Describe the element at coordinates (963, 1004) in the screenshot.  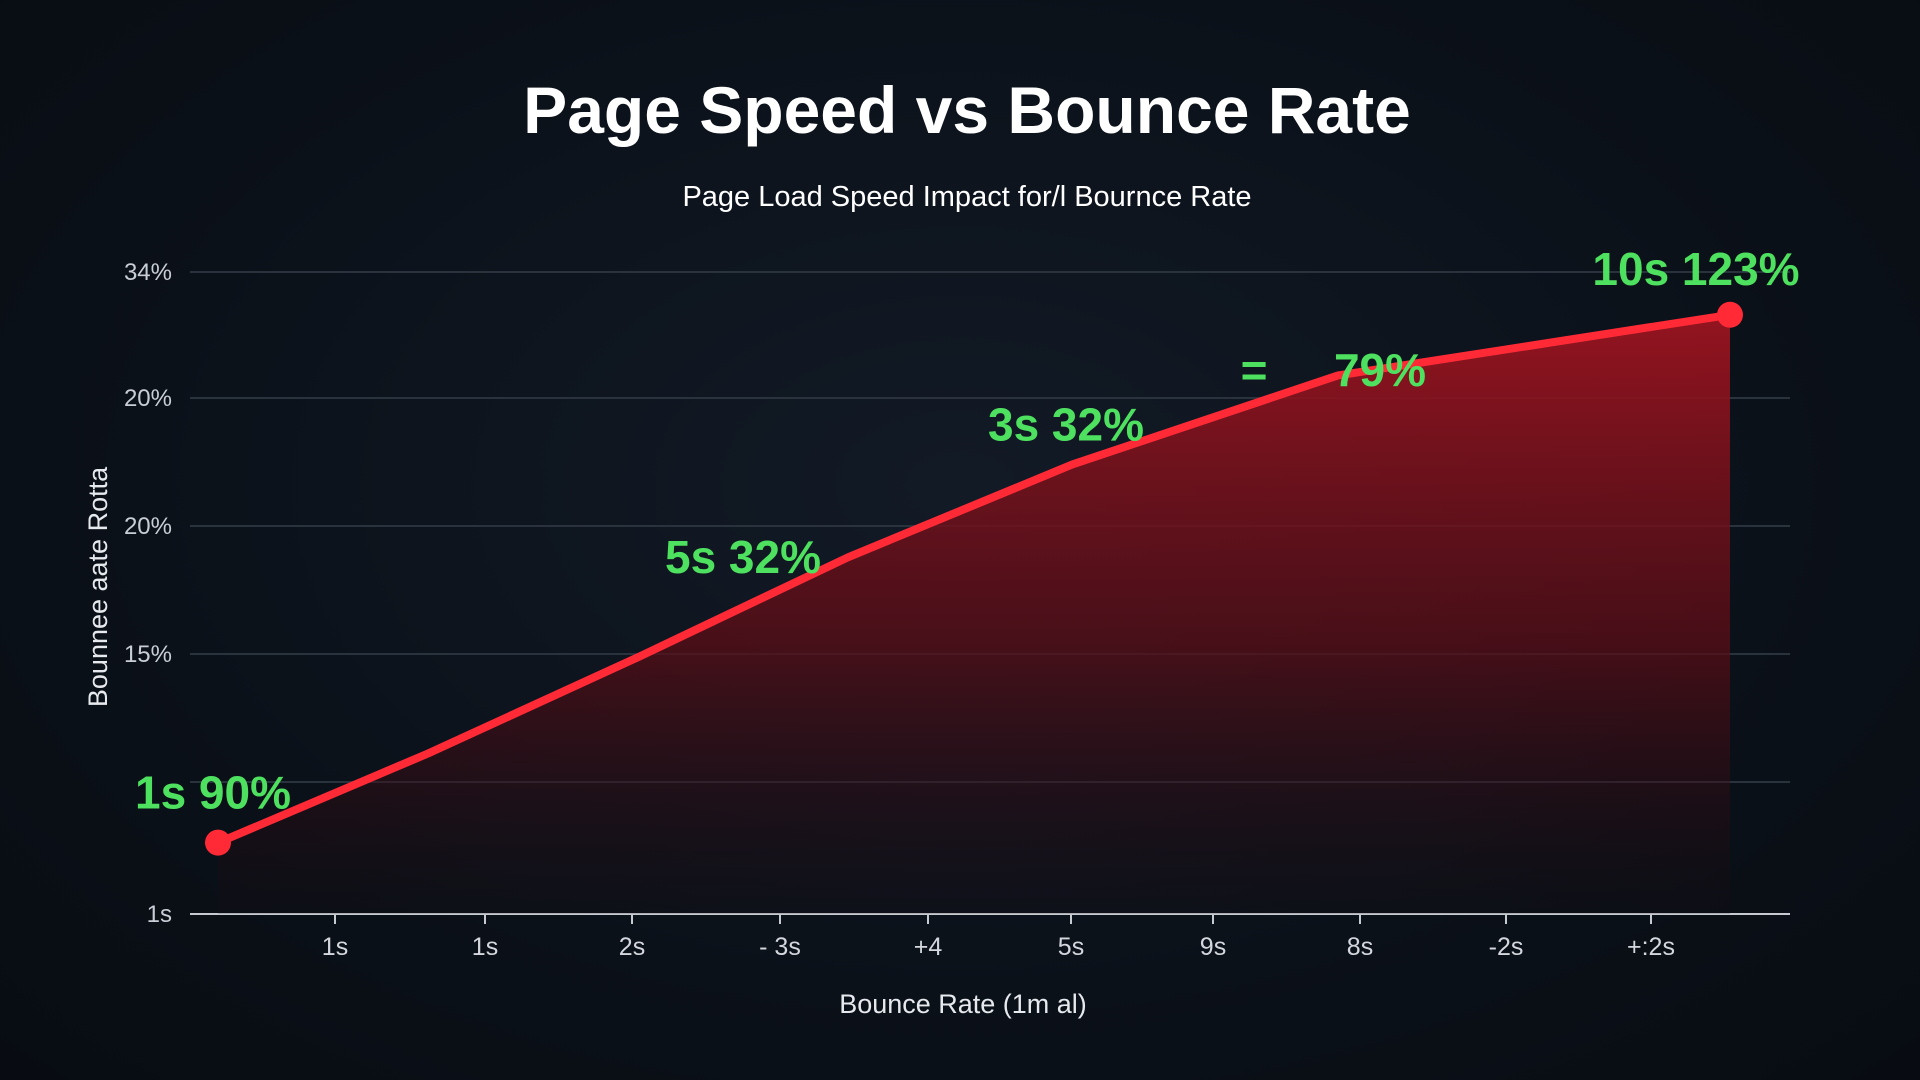
I see `x-axis-label: Bounce Rate (1m al)` at that location.